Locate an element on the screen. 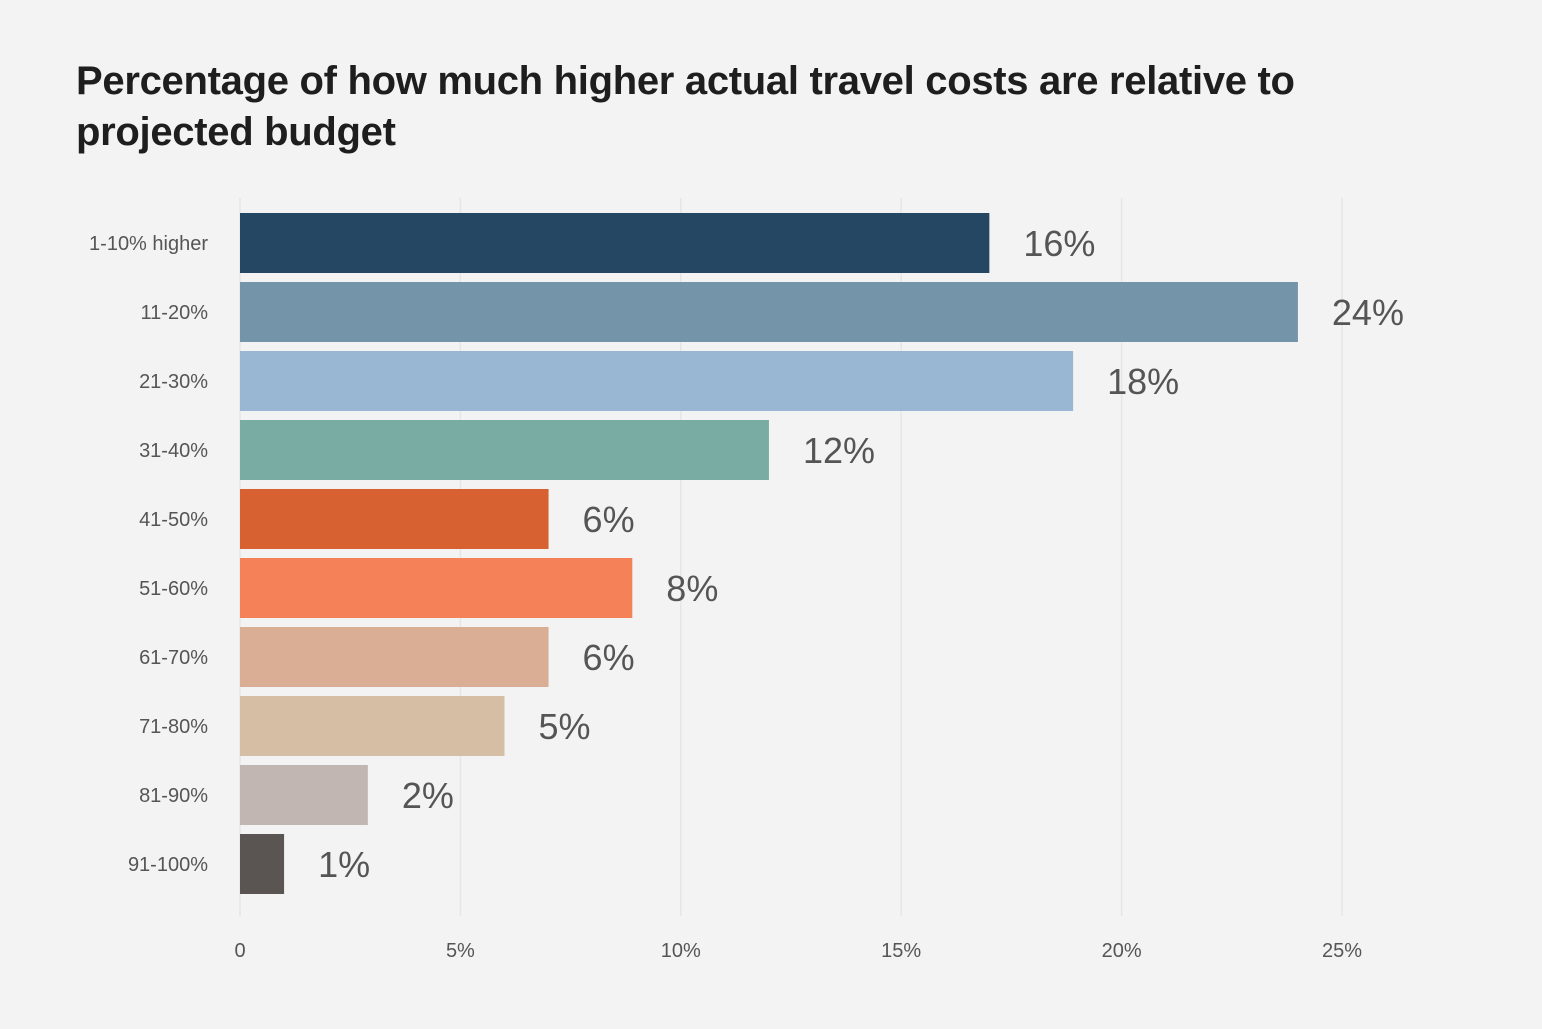 This screenshot has height=1029, width=1542. x-tick-label: 10% is located at coordinates (681, 951).